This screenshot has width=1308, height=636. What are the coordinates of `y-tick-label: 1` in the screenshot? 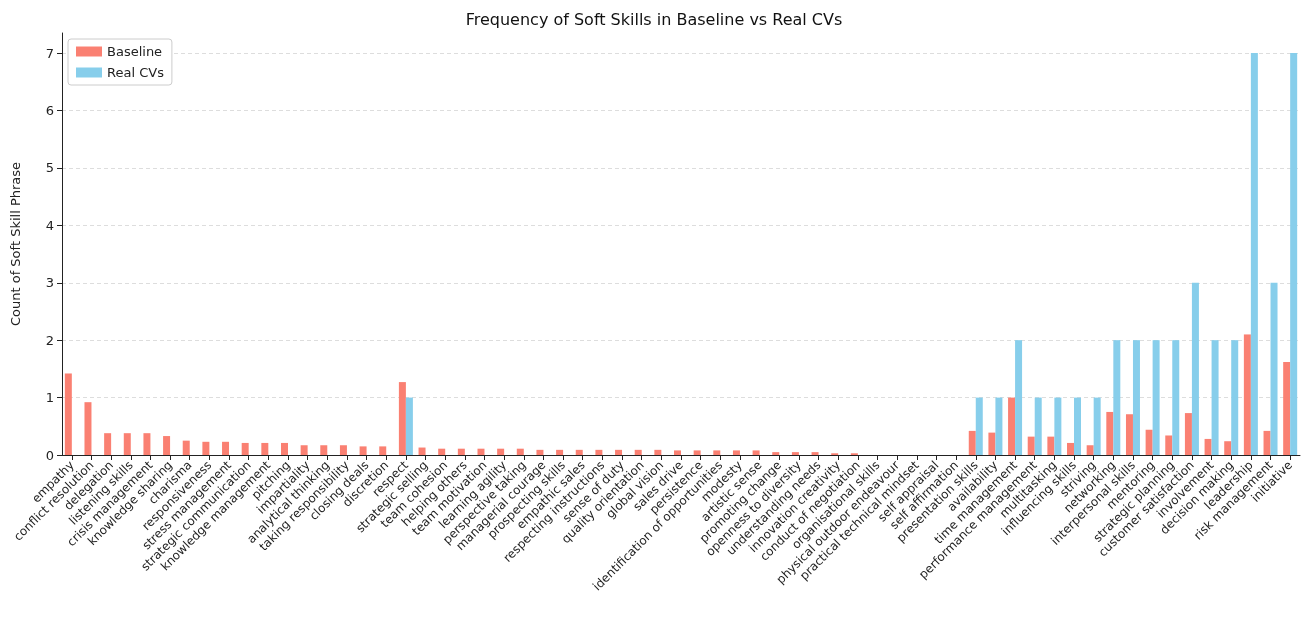 It's located at (49, 398).